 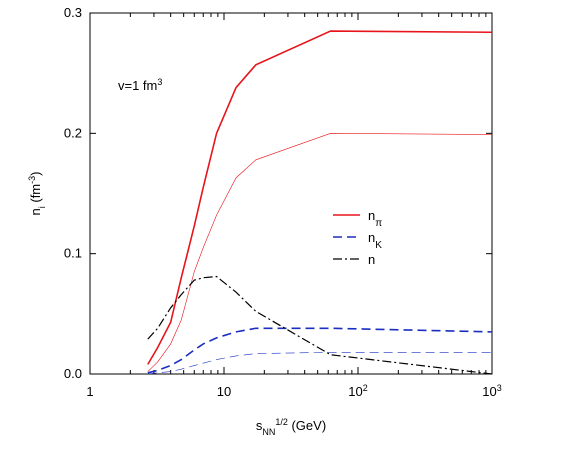 What do you see at coordinates (499, 388) in the screenshot?
I see `x-tick-label-sup: 3` at bounding box center [499, 388].